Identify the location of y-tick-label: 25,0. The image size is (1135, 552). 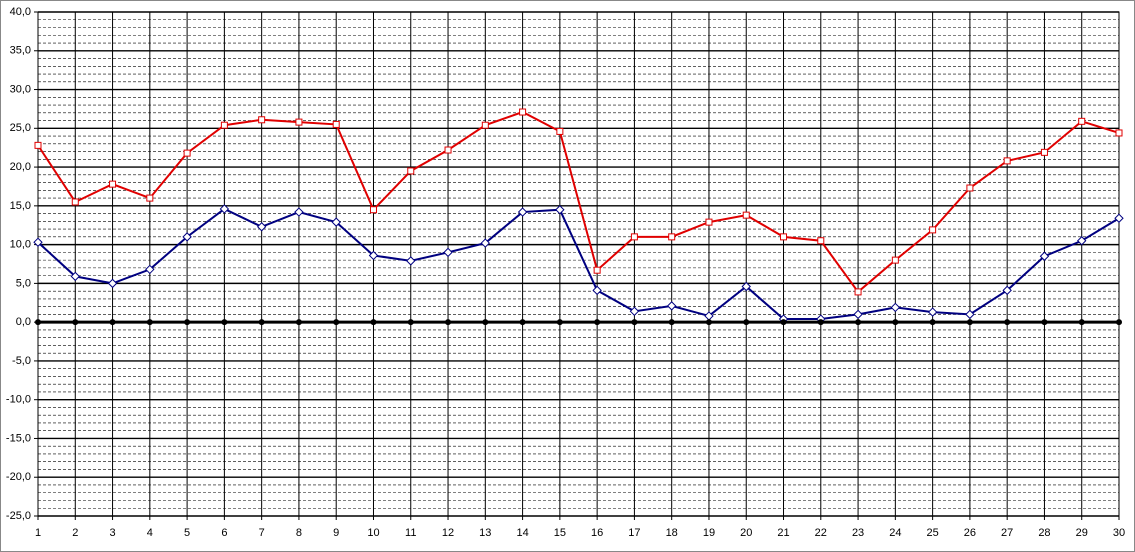
(20, 128).